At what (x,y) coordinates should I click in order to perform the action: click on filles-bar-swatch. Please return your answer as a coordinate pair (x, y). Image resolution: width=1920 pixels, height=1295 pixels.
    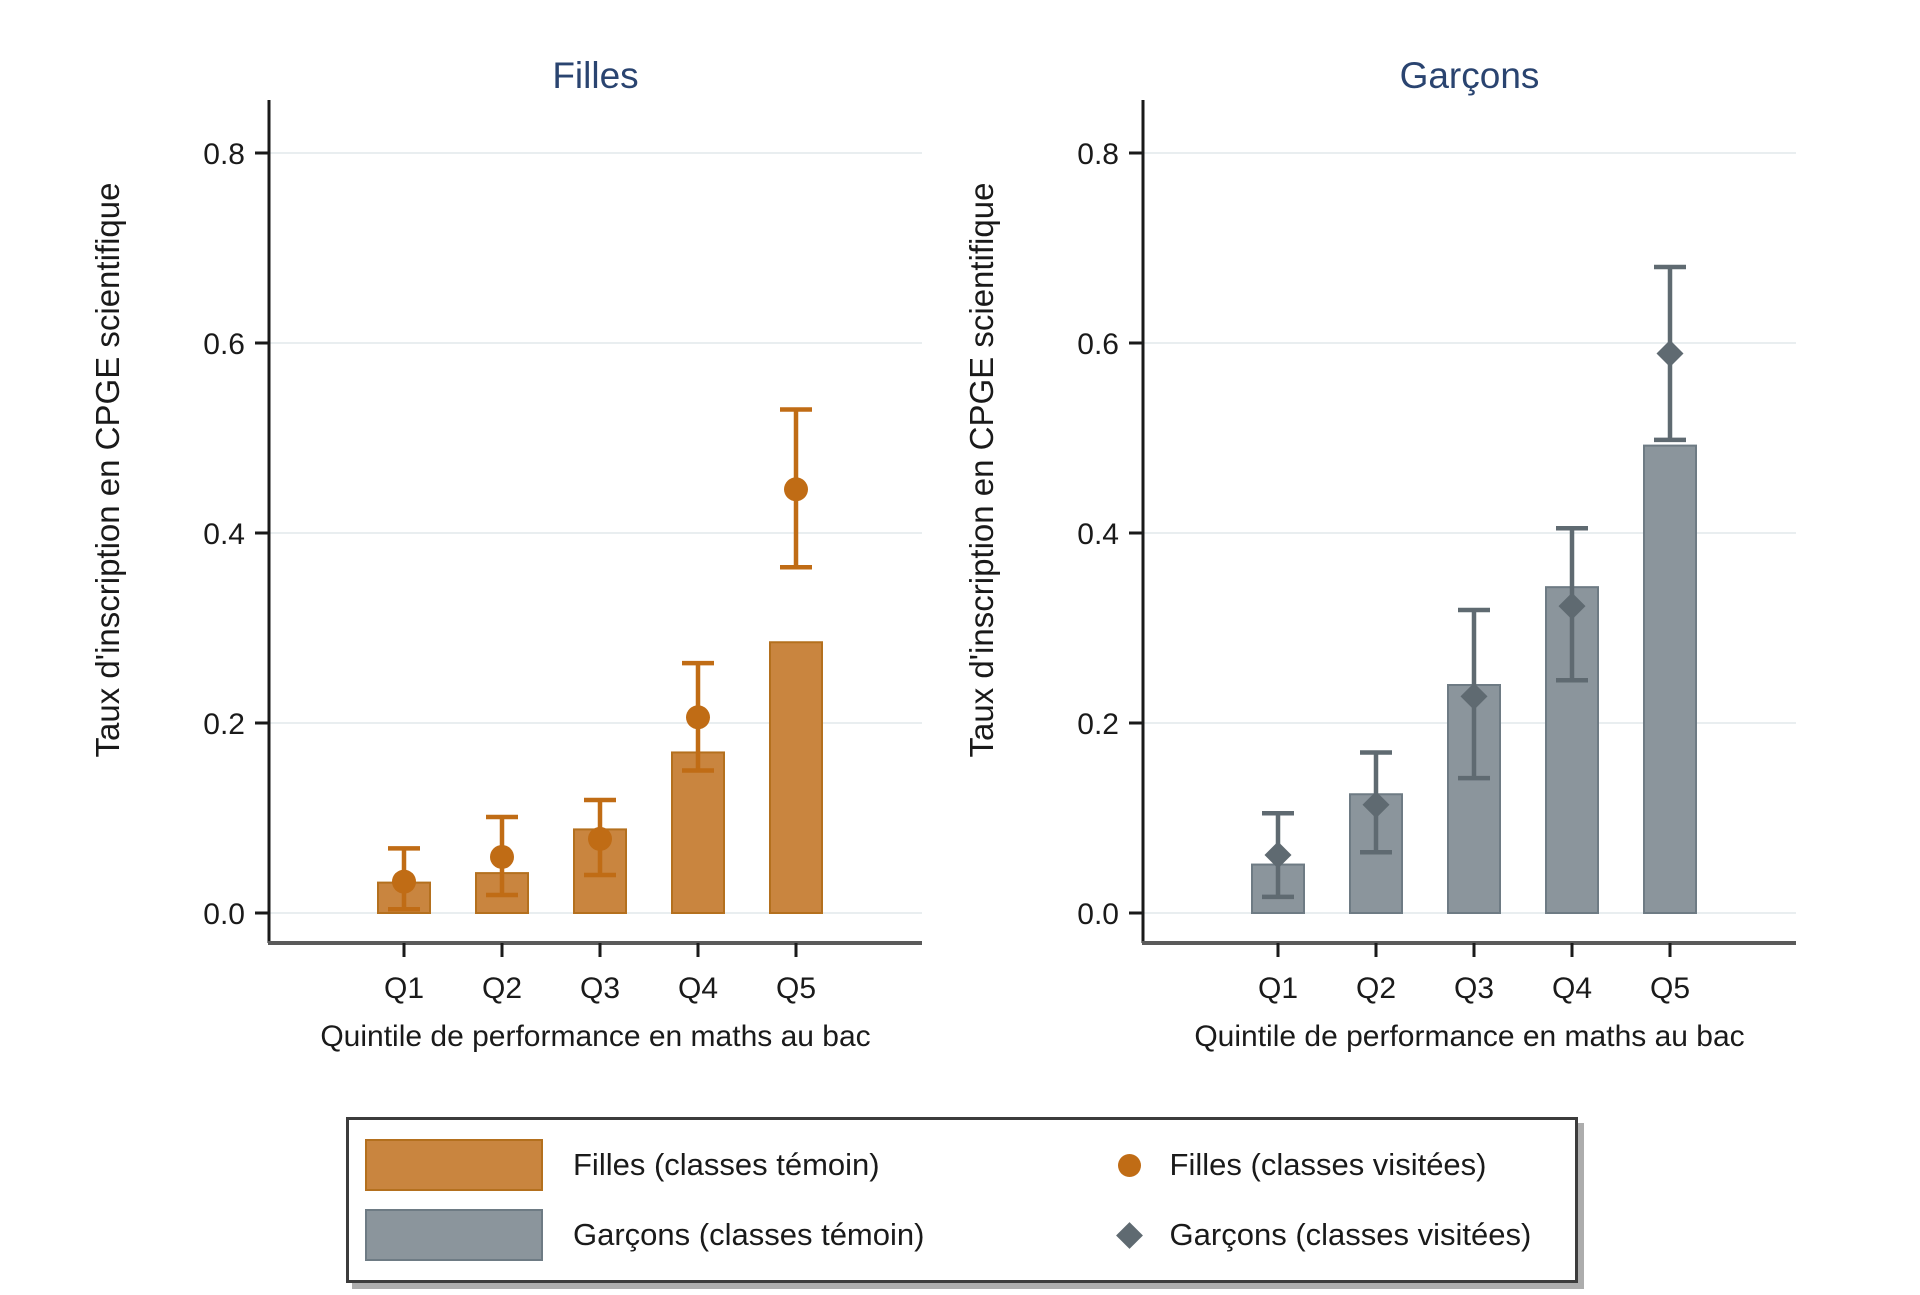
    Looking at the image, I should click on (454, 1165).